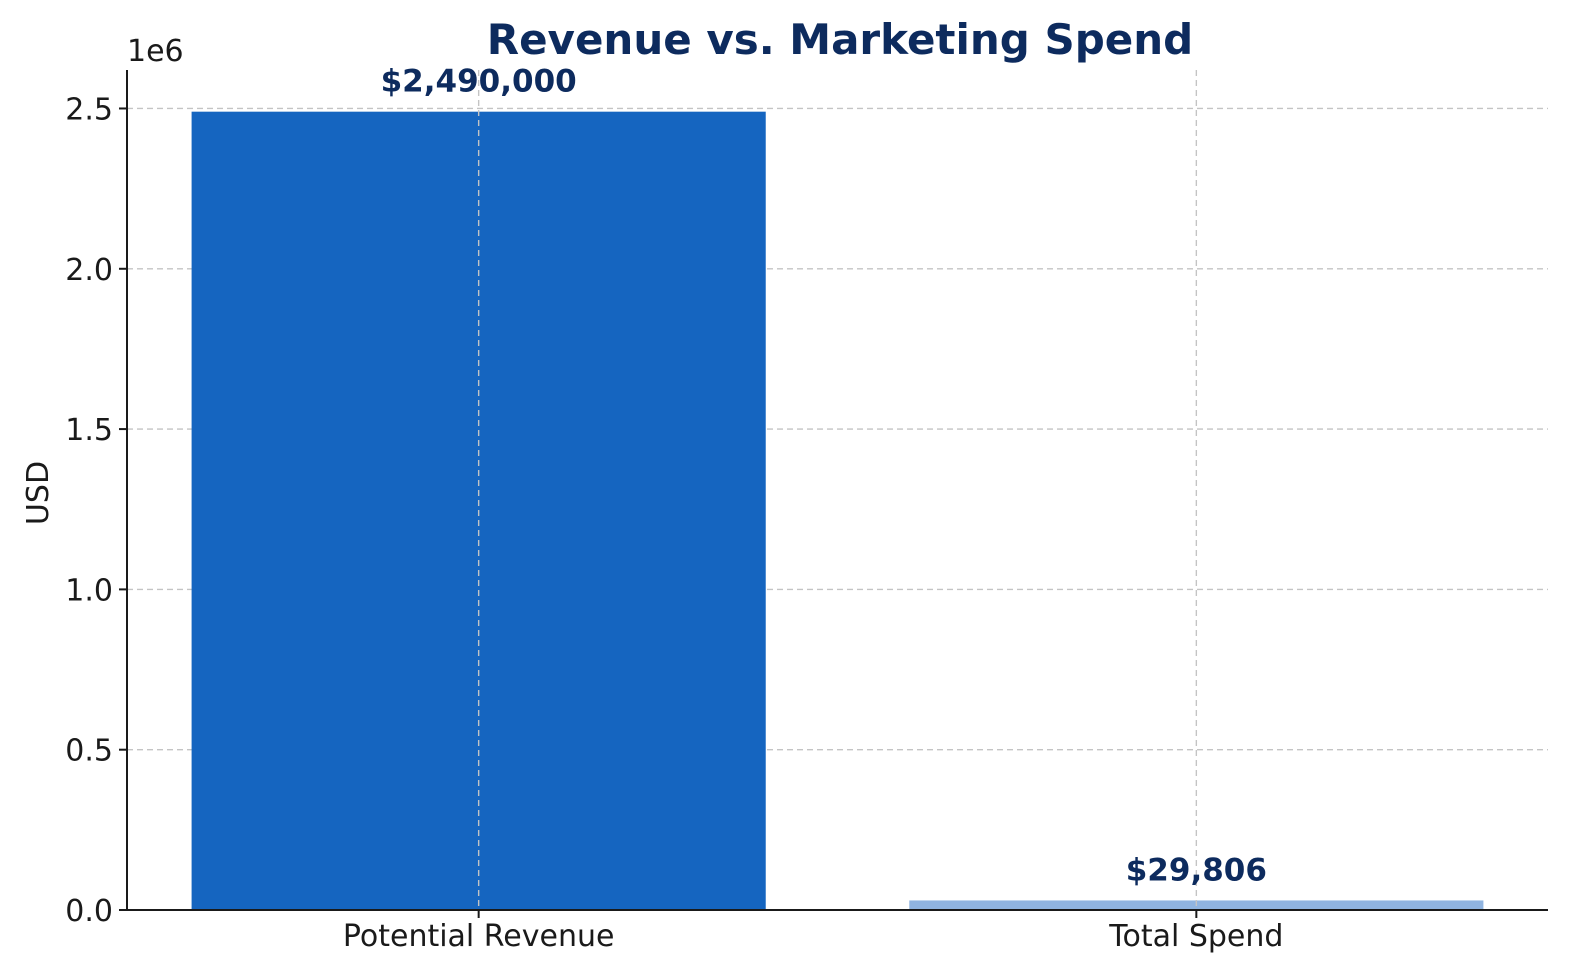 The height and width of the screenshot is (980, 1580). What do you see at coordinates (89, 430) in the screenshot?
I see `y-tick-label: 1.5` at bounding box center [89, 430].